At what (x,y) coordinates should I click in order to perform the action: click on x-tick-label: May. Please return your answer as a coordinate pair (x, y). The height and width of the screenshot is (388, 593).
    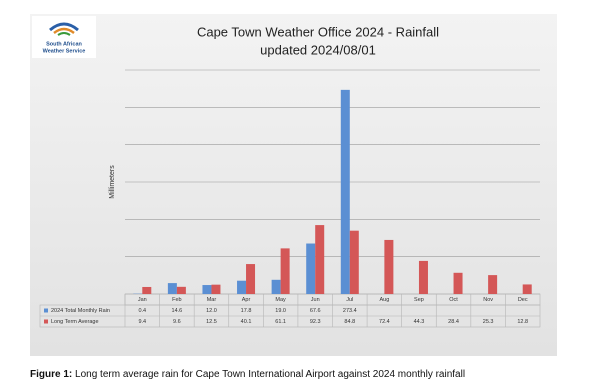
    Looking at the image, I should click on (280, 300).